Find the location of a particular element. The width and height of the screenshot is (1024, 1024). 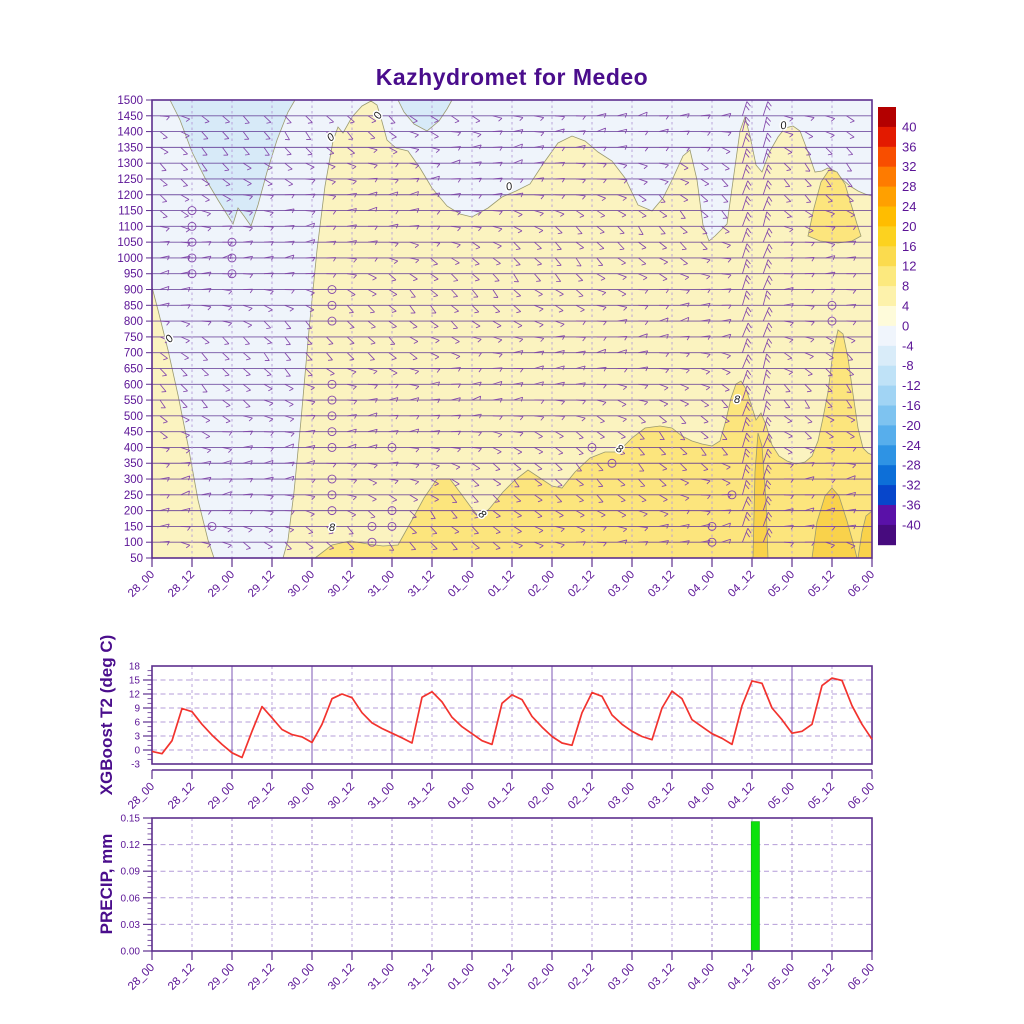

height-tick-label: 650 is located at coordinates (133, 369).